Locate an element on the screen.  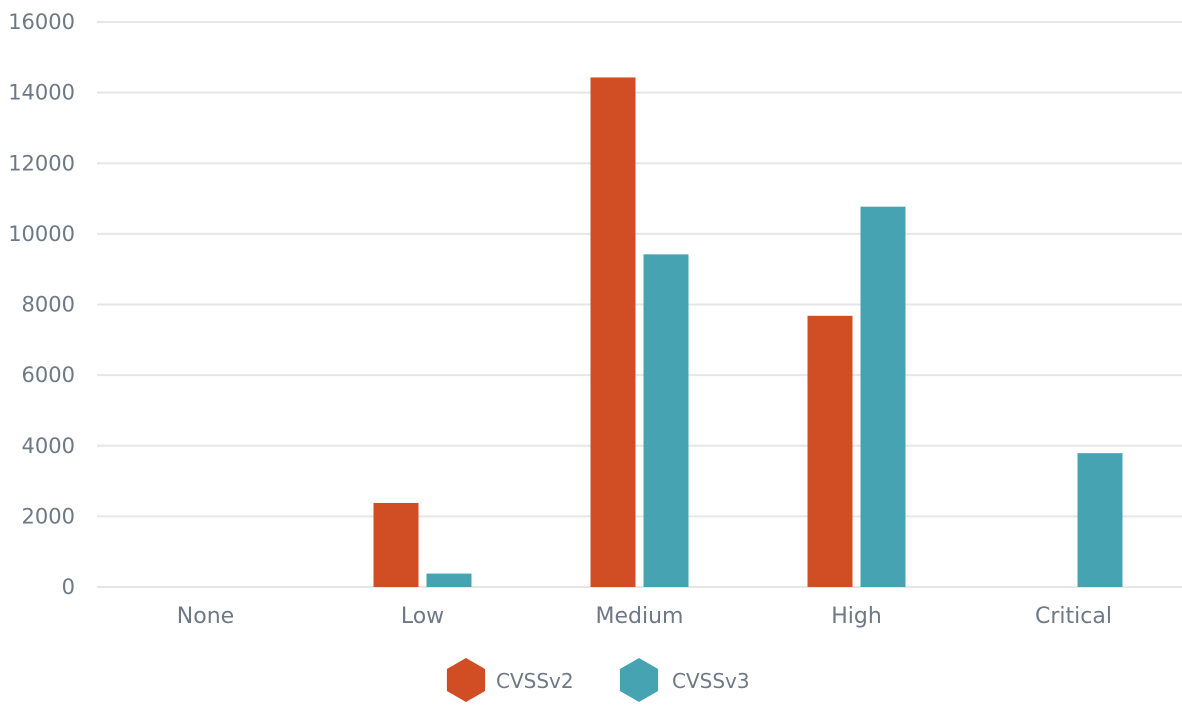
legend-label: CVSSv3 is located at coordinates (711, 681).